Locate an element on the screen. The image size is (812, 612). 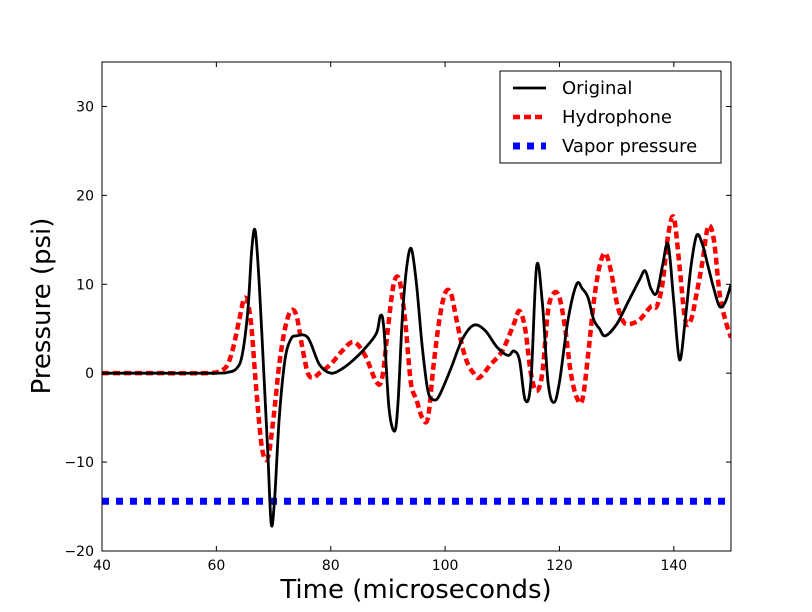
x-axis-title: Time (microseconds) is located at coordinates (415, 590).